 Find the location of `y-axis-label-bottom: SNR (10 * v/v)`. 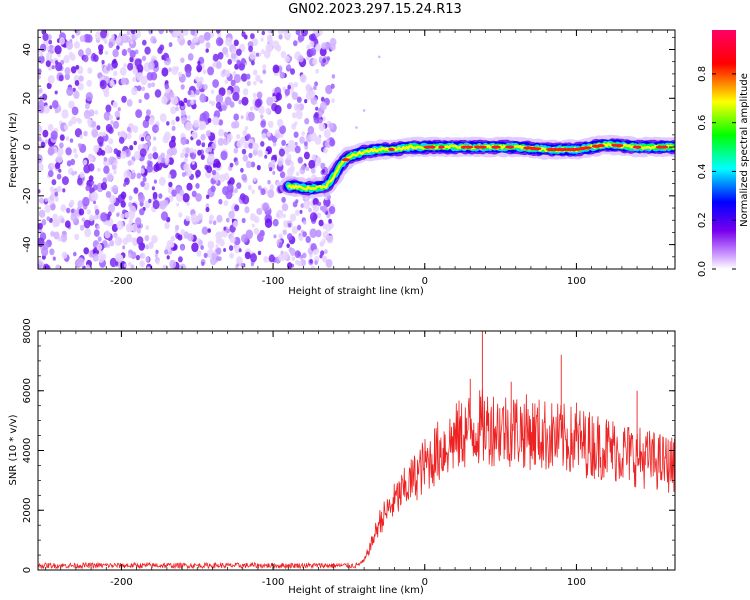

y-axis-label-bottom: SNR (10 * v/v) is located at coordinates (13, 449).